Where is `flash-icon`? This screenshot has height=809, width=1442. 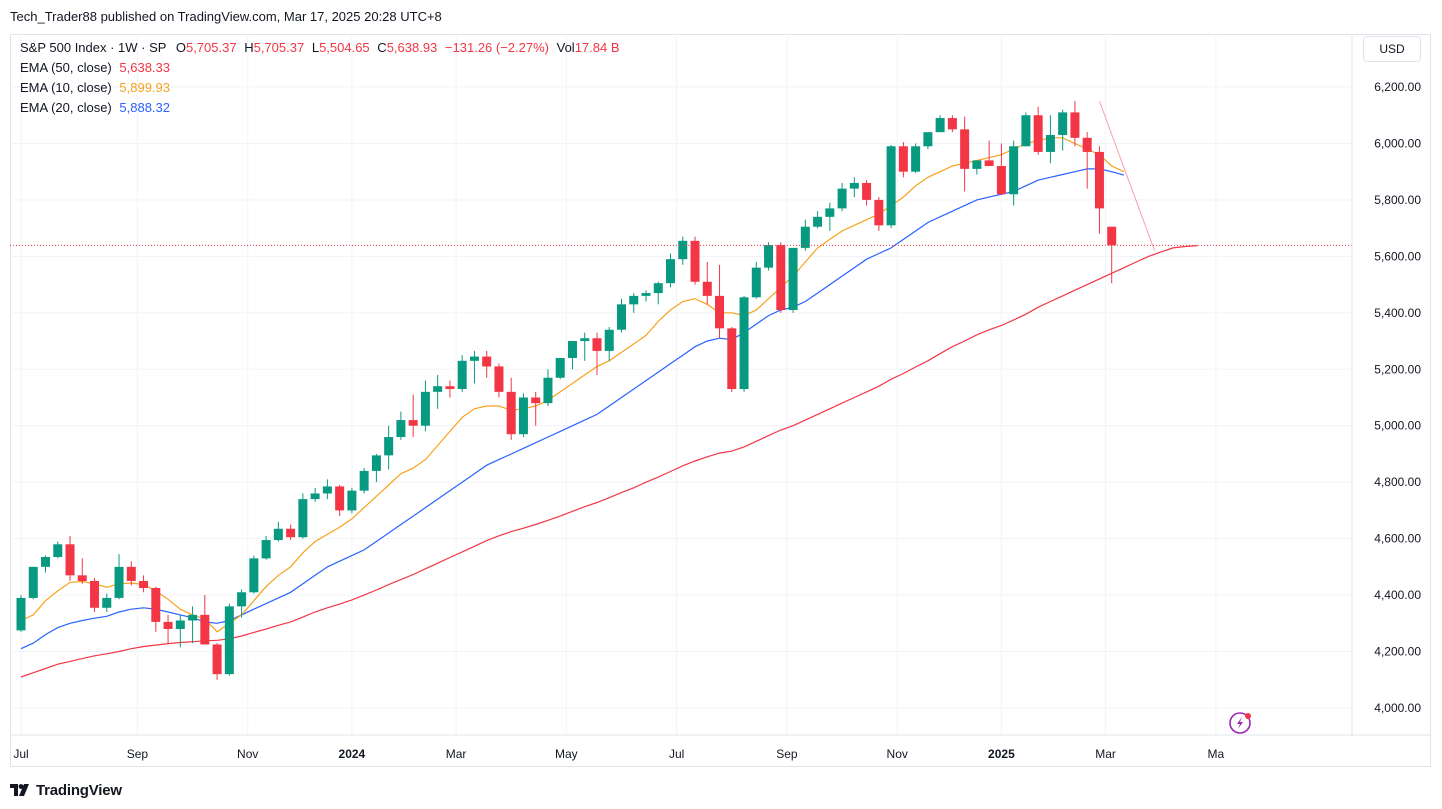 flash-icon is located at coordinates (1240, 723).